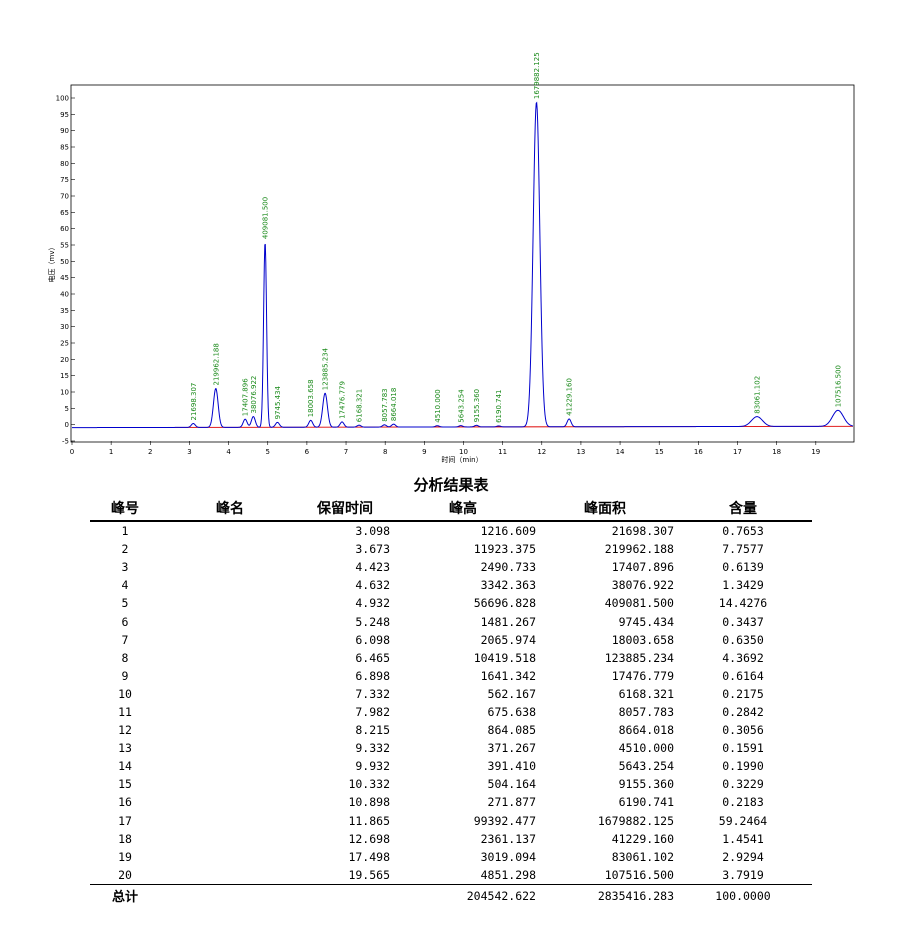  Describe the element at coordinates (646, 802) in the screenshot. I see `peak-area-cell: 6190.741` at that location.